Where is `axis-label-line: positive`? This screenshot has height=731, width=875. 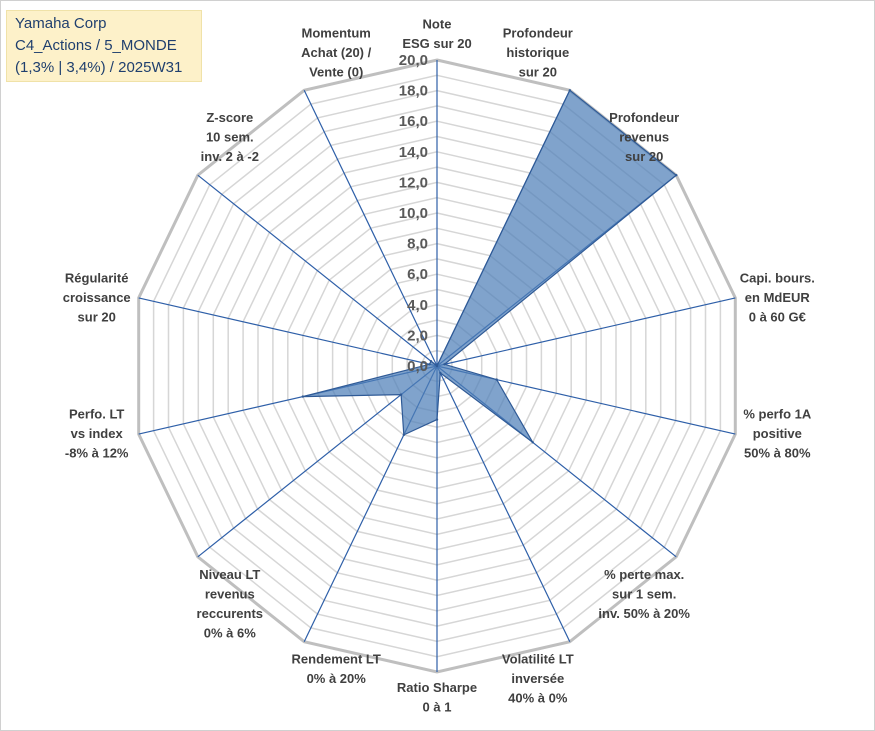 axis-label-line: positive is located at coordinates (777, 433).